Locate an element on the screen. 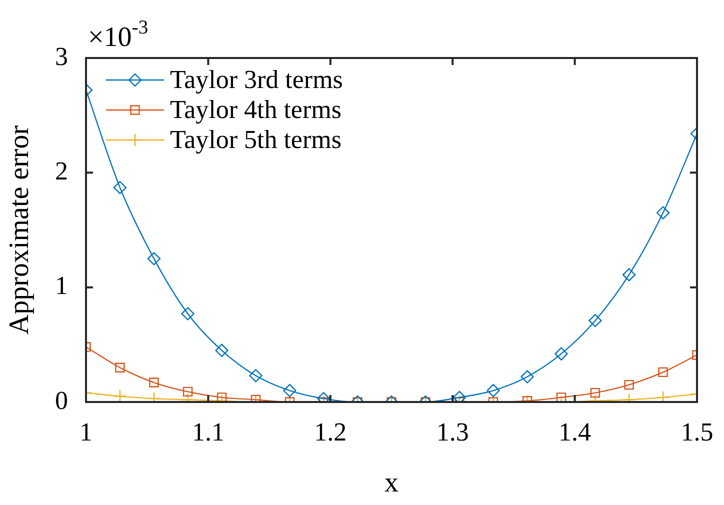  x-tick-label: 1.1 is located at coordinates (208, 431).